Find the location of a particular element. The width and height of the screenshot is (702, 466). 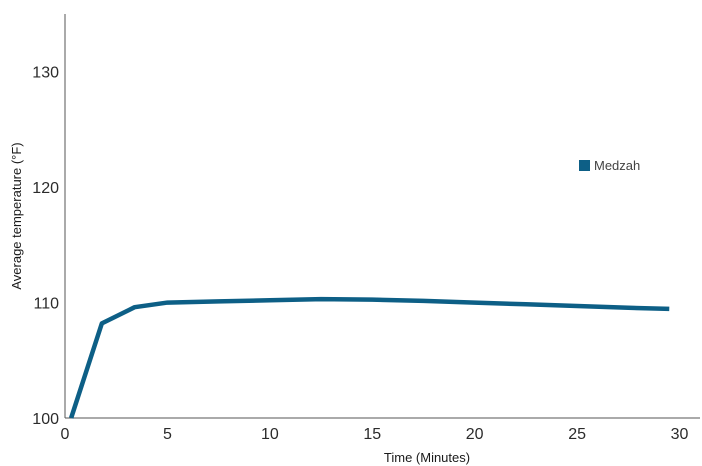

y-axis-title: Average temperature (°F) is located at coordinates (16, 215).